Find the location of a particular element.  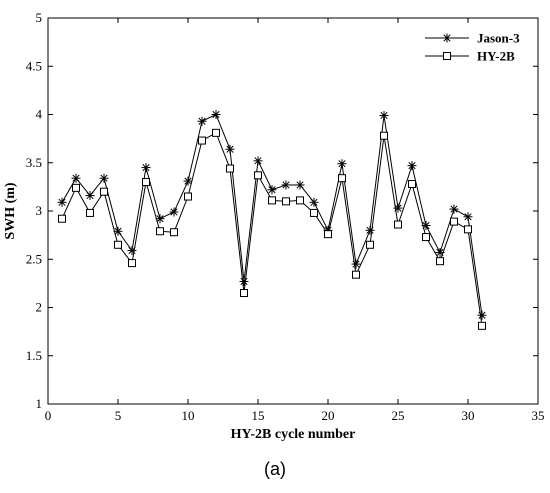

x-tick-label: 25 is located at coordinates (398, 415).